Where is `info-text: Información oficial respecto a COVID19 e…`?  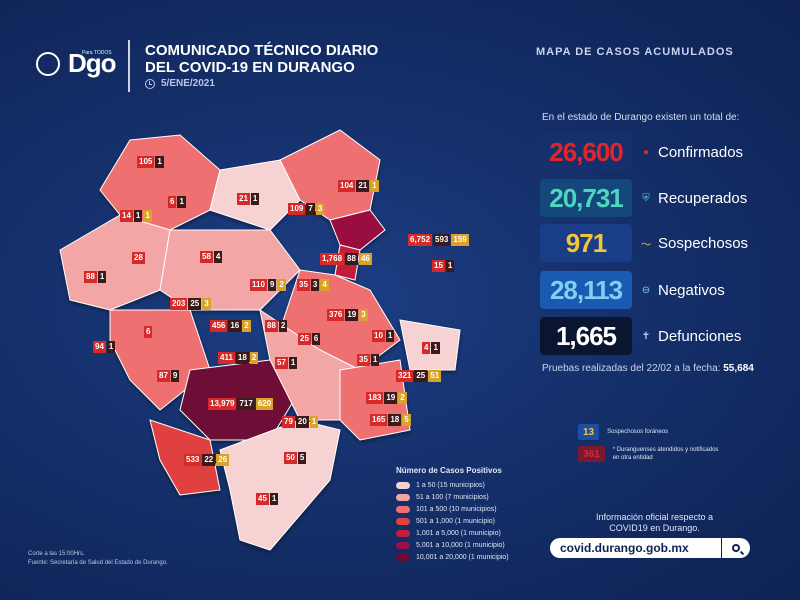
info-text: Información oficial respecto a COVID19 e… is located at coordinates (655, 522).